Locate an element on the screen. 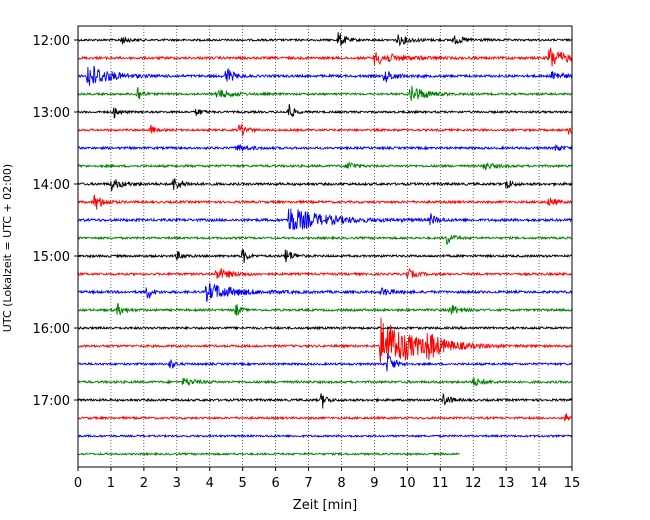 This screenshot has height=520, width=650. x-tick-label: 3 is located at coordinates (177, 483).